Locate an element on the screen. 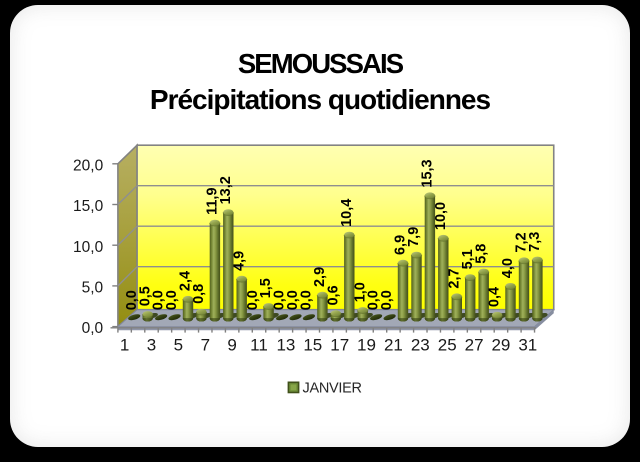 This screenshot has width=640, height=462. svg-text: 5,0 is located at coordinates (93, 288).